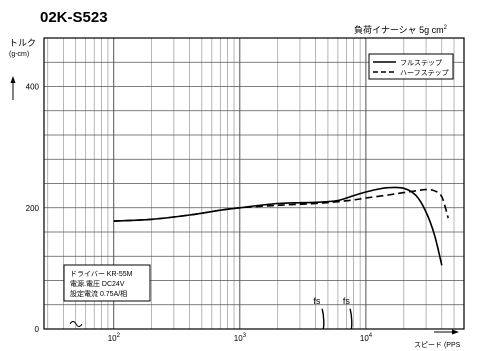 The width and height of the screenshot is (478, 351). What do you see at coordinates (19, 54) in the screenshot?
I see `y-axis-unit: (g-cm)` at bounding box center [19, 54].